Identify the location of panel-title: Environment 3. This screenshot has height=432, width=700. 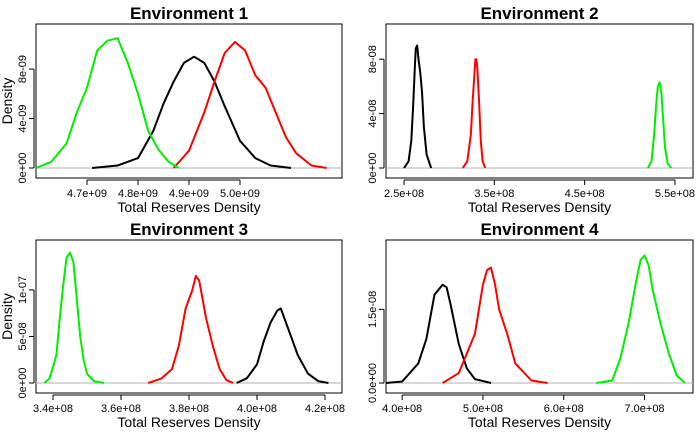
(189, 229).